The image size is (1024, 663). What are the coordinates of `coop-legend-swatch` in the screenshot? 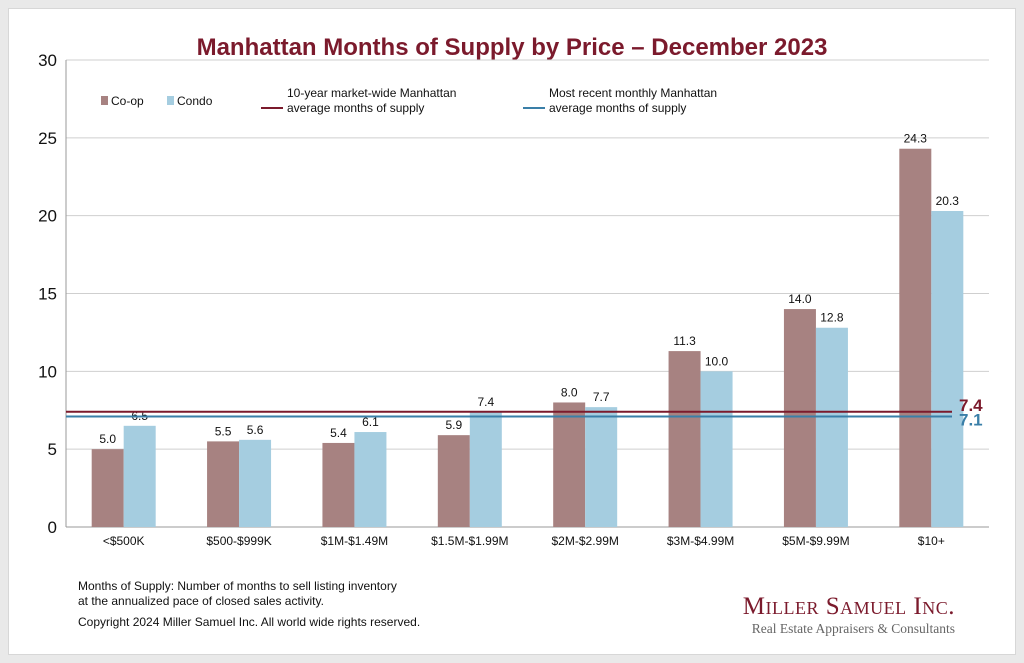 It's located at (104, 100).